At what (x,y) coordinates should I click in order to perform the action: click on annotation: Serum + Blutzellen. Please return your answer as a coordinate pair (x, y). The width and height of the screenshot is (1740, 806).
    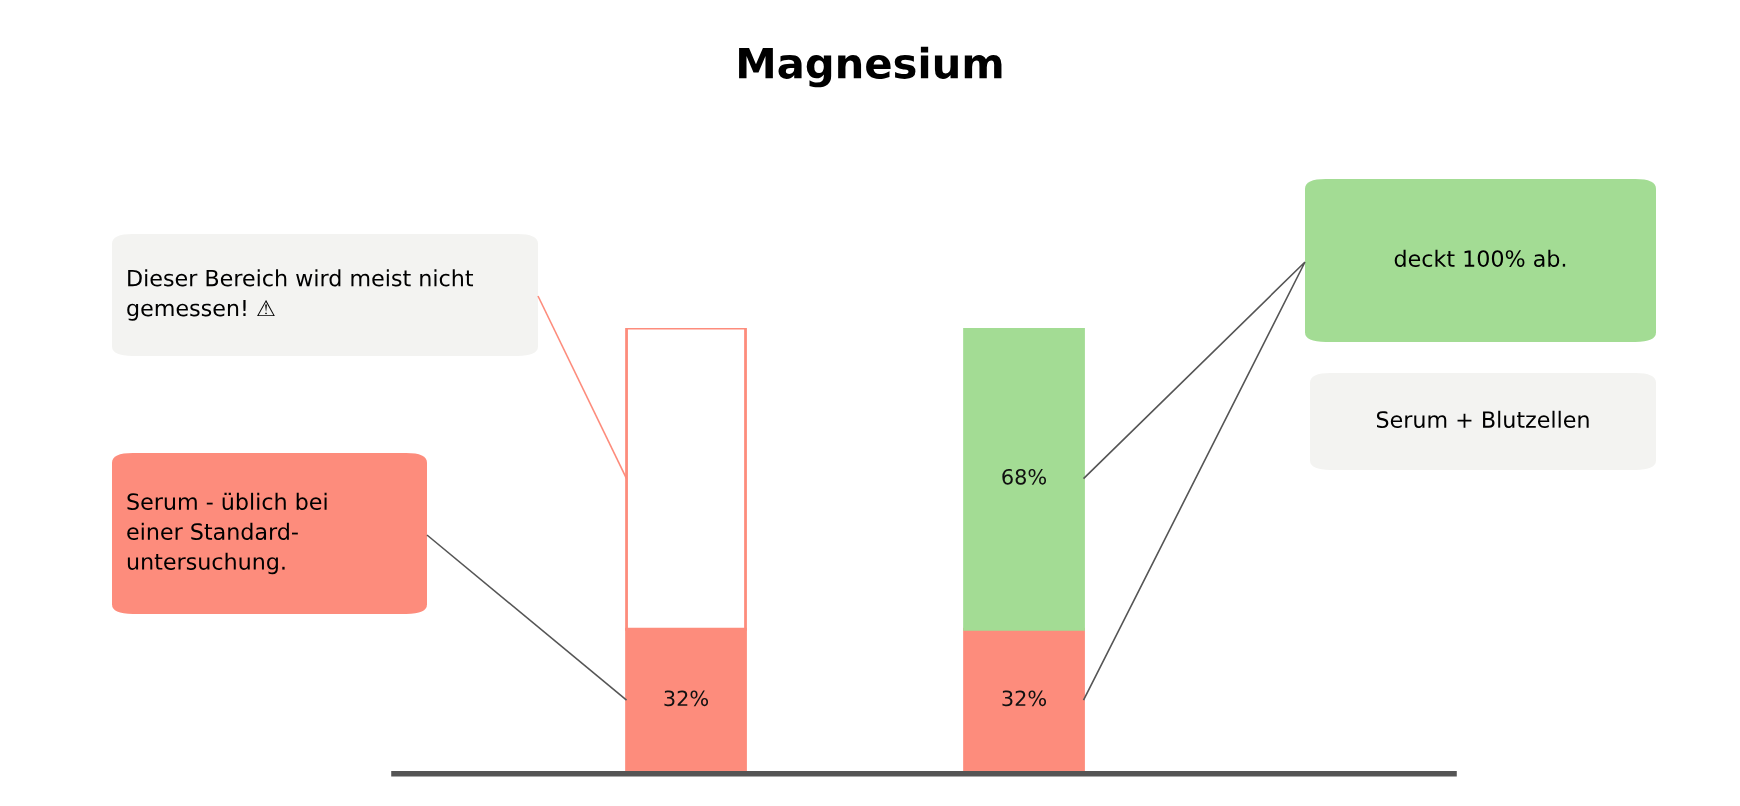
    Looking at the image, I should click on (1482, 419).